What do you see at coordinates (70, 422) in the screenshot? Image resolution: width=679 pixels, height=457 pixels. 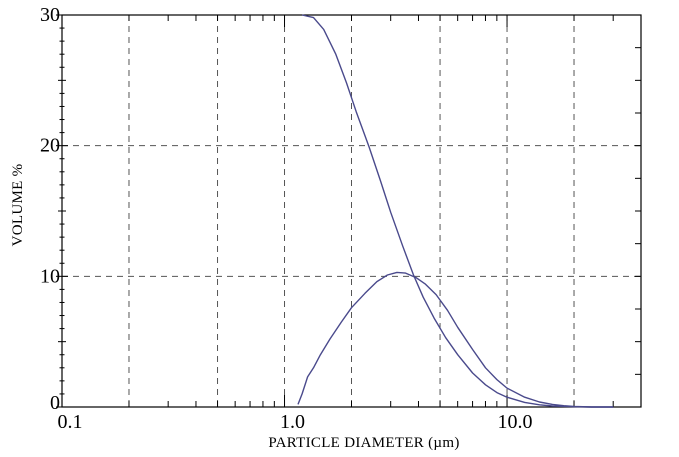 I see `x-tick-label: 0.1` at bounding box center [70, 422].